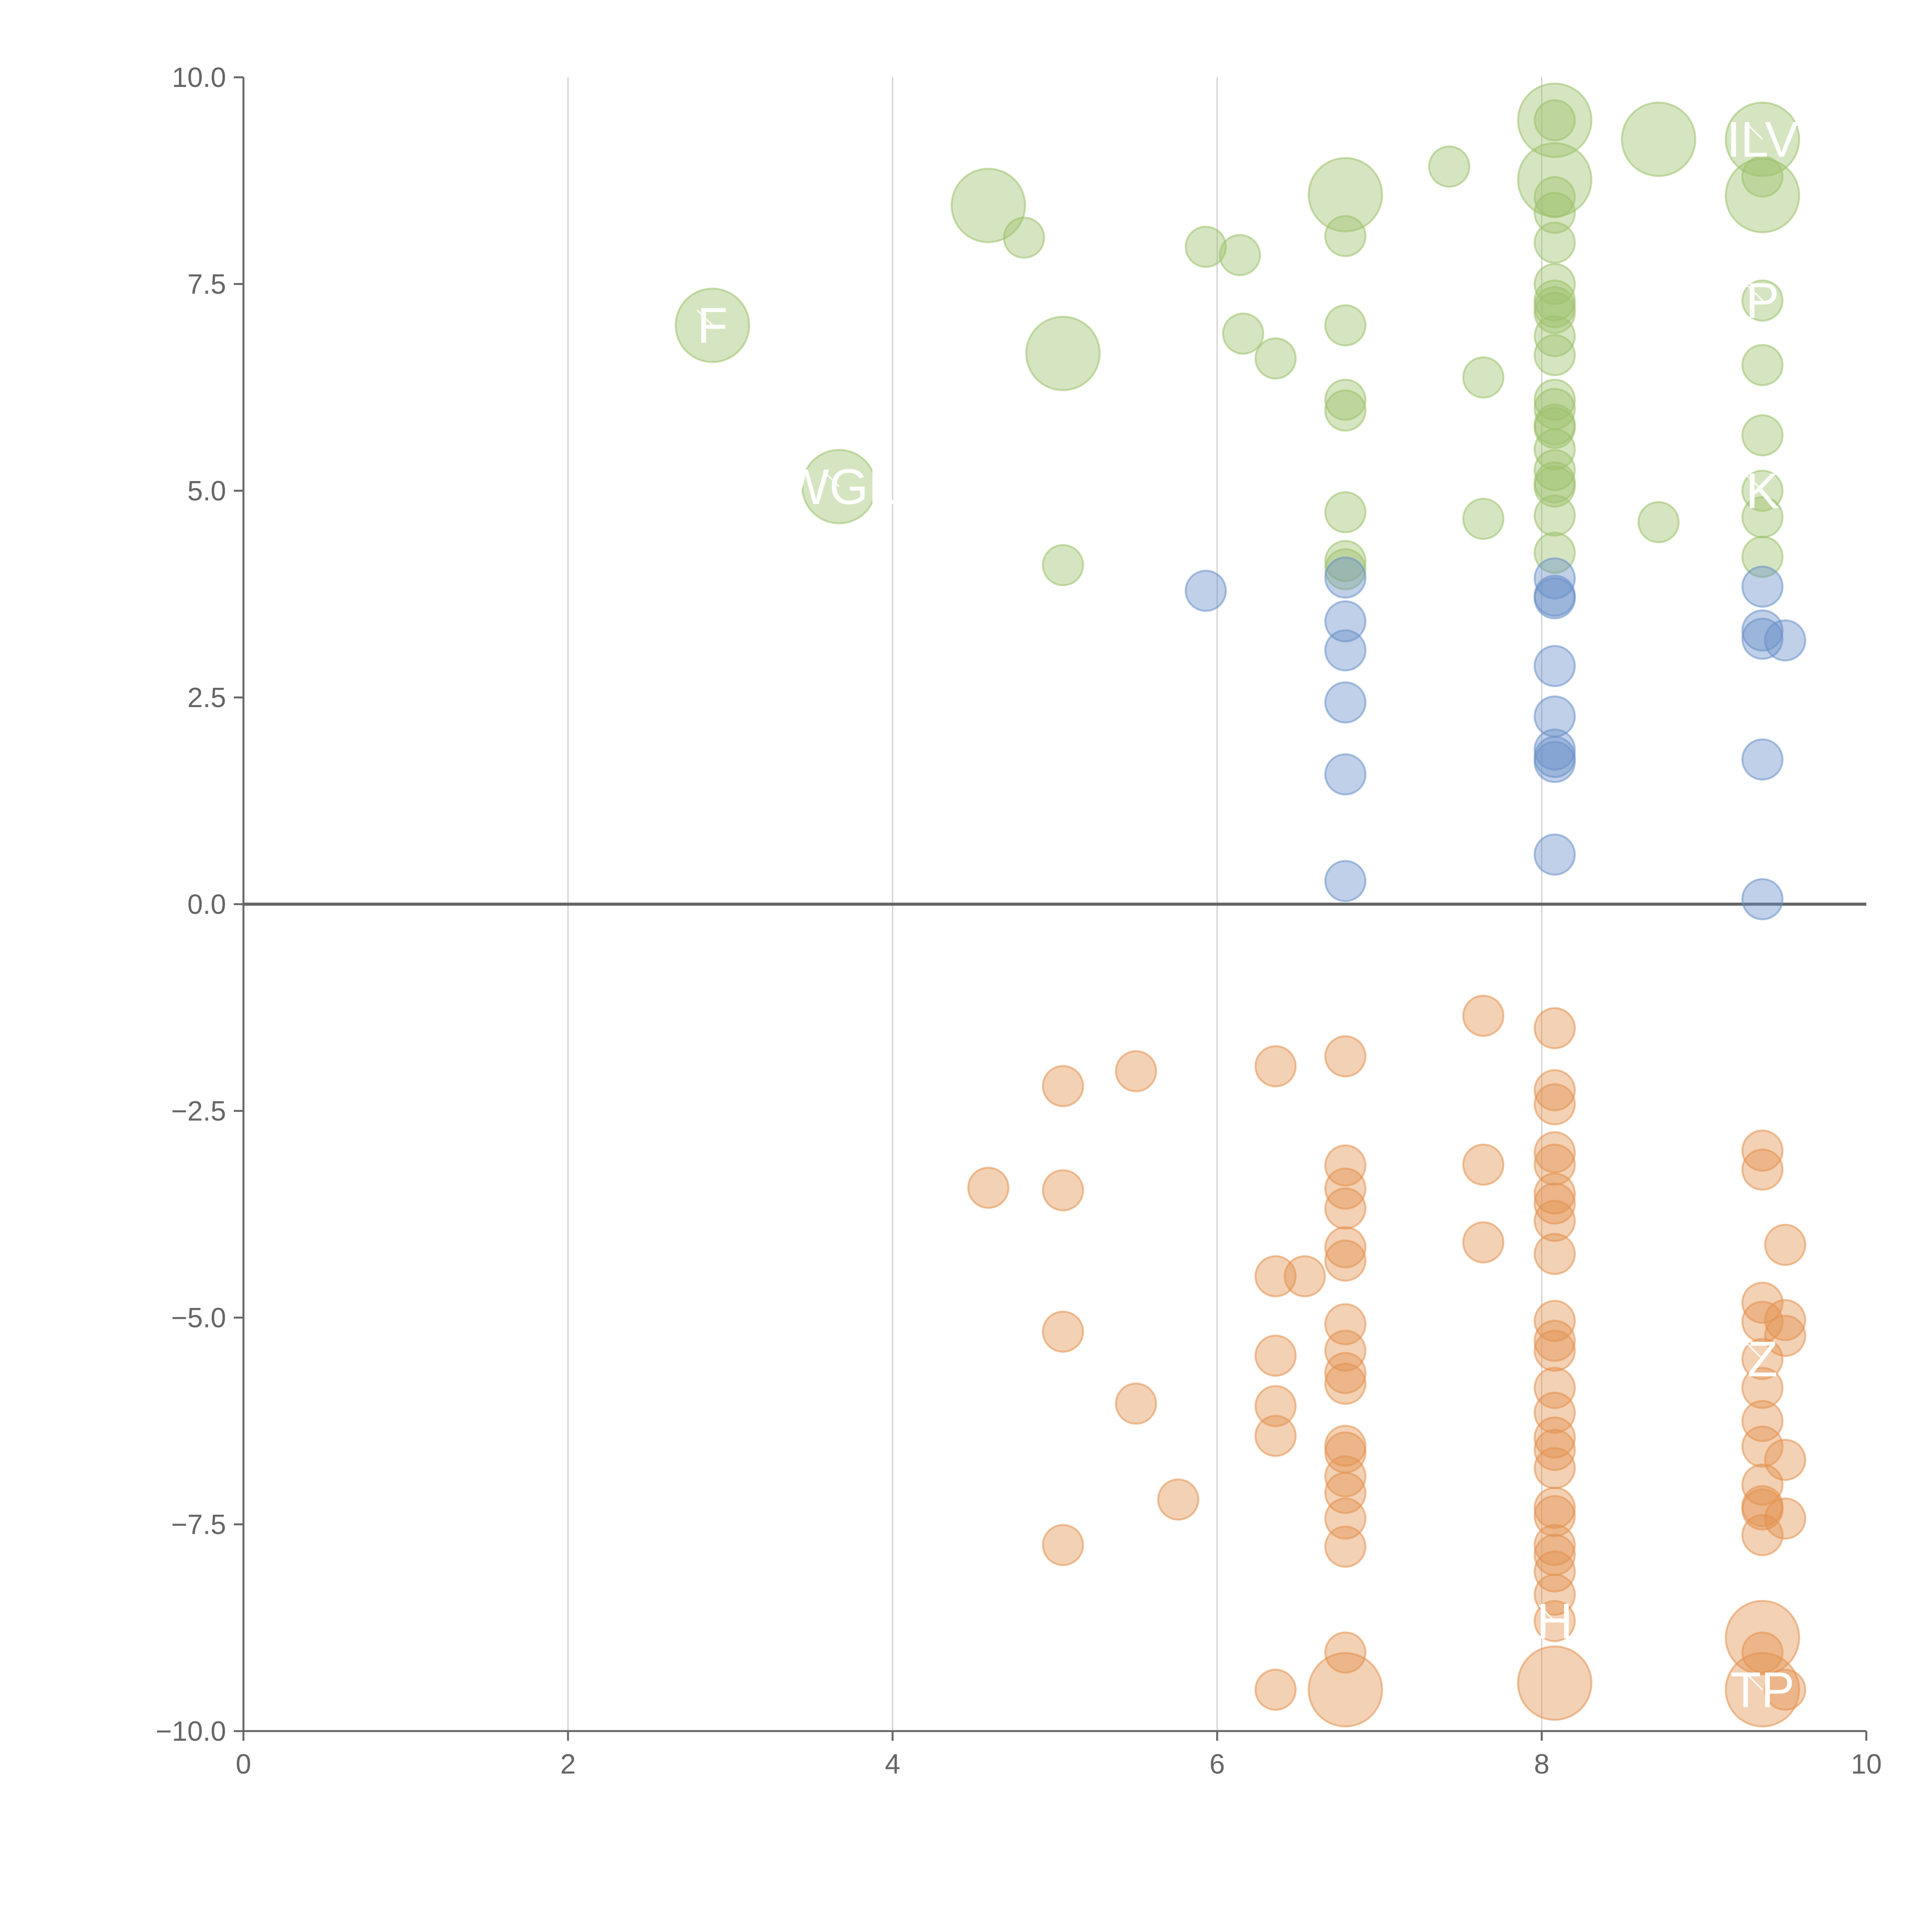 This screenshot has height=1932, width=1932. I want to click on x-tick-label: 2, so click(568, 1765).